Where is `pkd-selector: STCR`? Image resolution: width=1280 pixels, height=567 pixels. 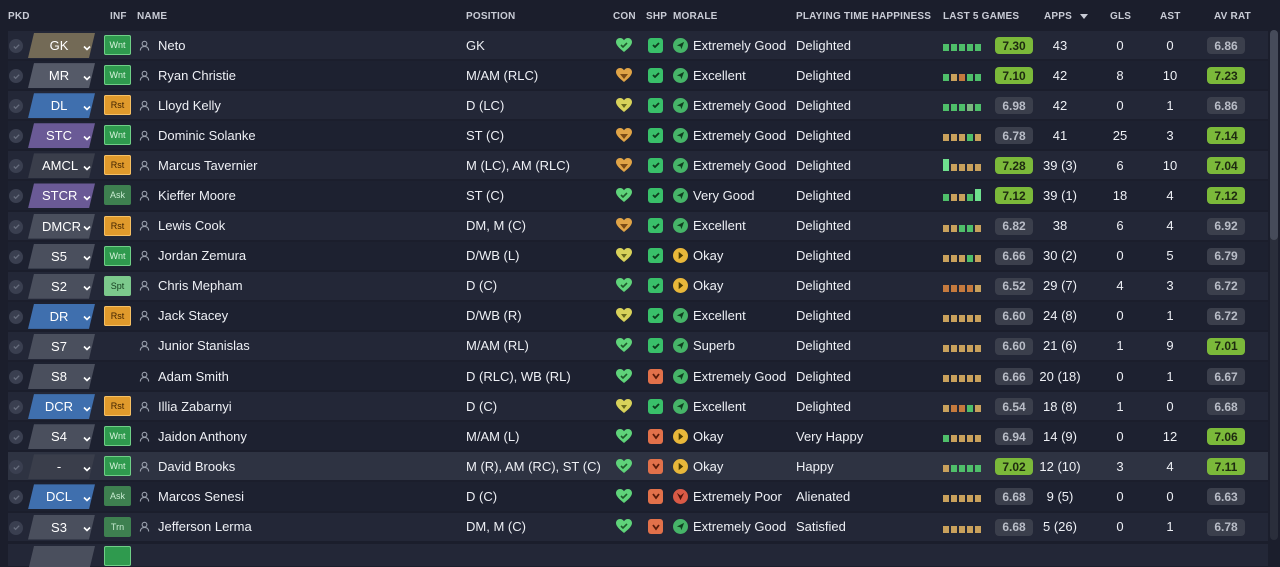
pkd-selector: STCR is located at coordinates (61, 195).